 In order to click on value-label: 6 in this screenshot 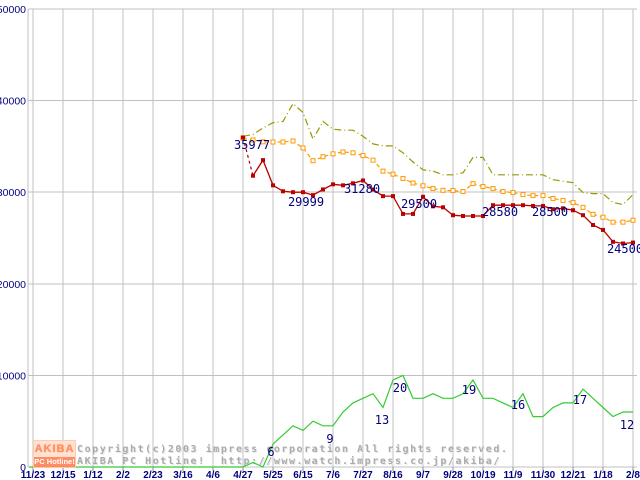, I will do `click(270, 452)`.